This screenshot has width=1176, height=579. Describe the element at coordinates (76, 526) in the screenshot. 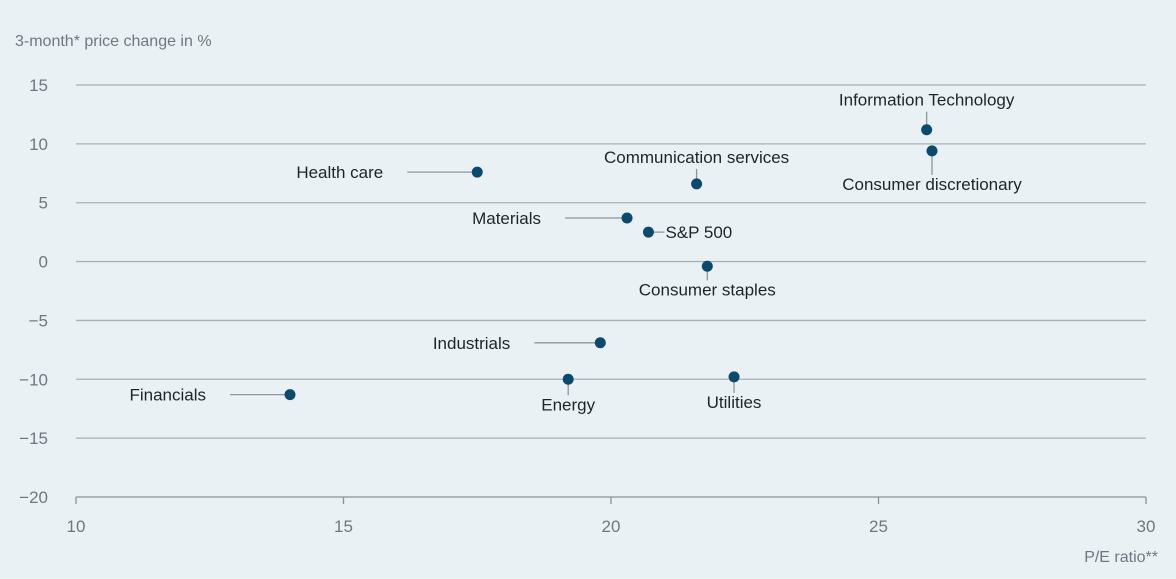

I see `x-tick-label: 10` at that location.